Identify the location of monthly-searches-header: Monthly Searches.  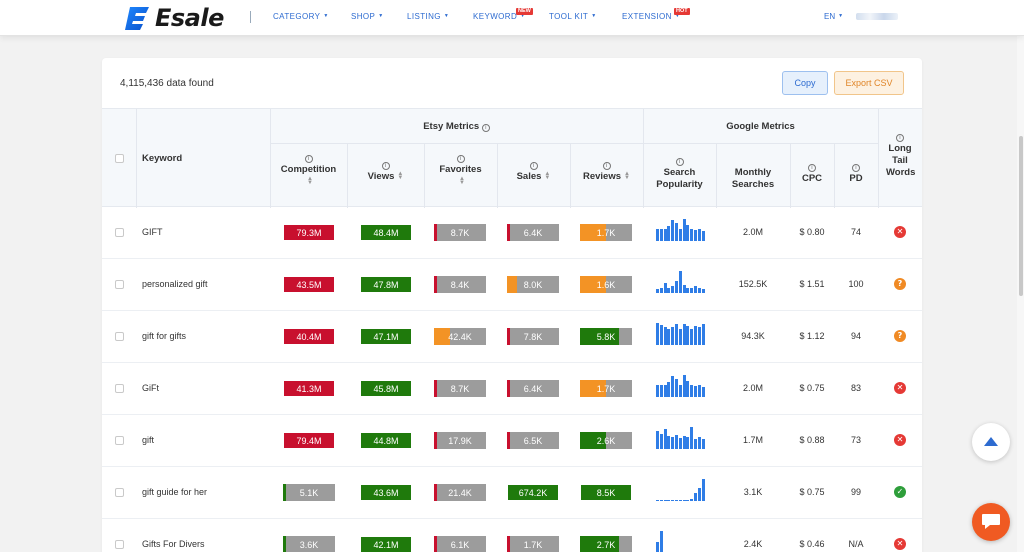
(753, 178).